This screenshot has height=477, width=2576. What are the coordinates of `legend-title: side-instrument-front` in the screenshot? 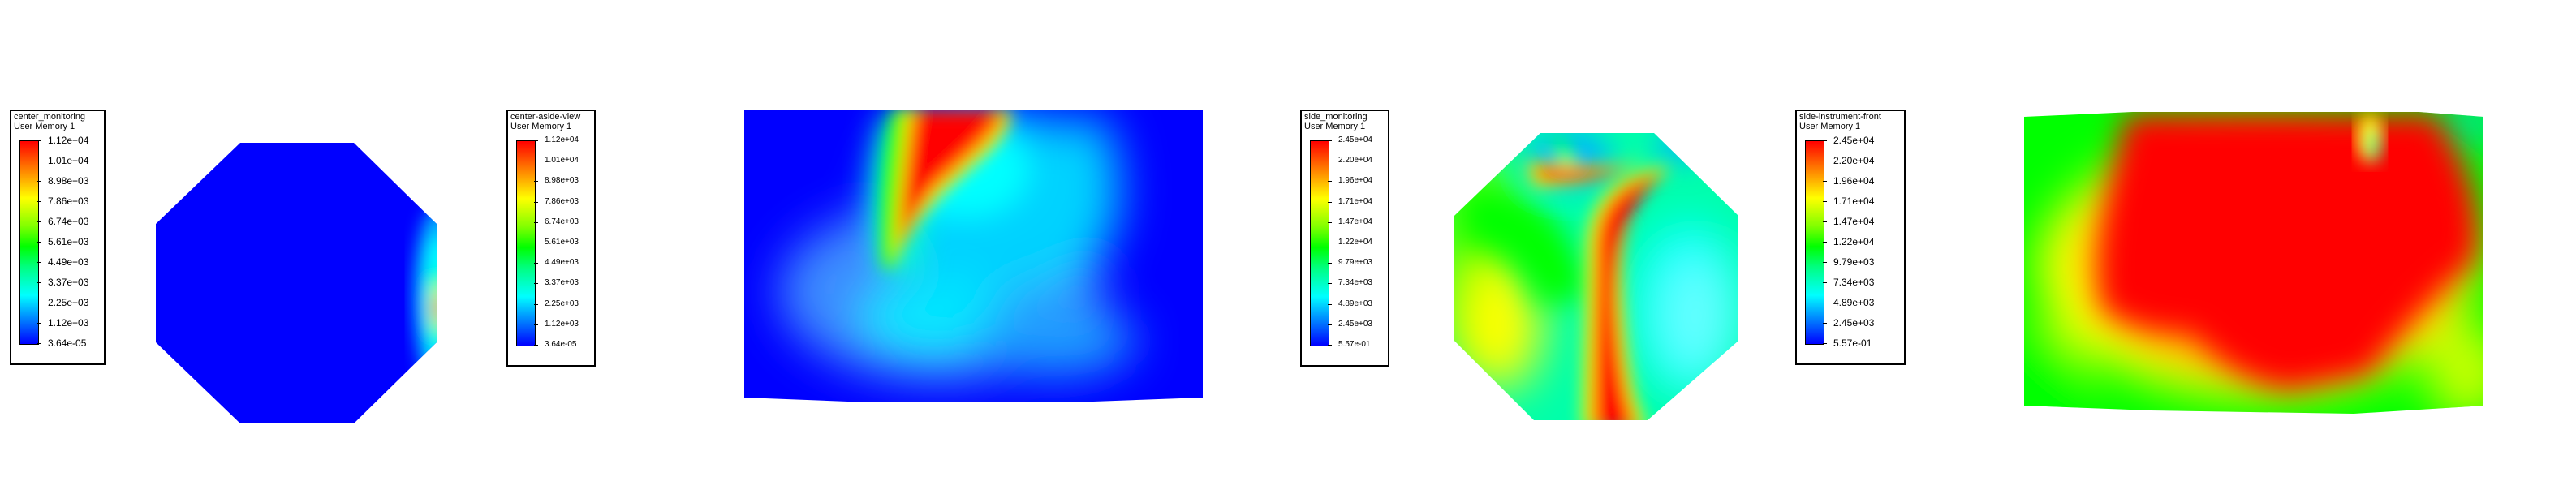 It's located at (1840, 117).